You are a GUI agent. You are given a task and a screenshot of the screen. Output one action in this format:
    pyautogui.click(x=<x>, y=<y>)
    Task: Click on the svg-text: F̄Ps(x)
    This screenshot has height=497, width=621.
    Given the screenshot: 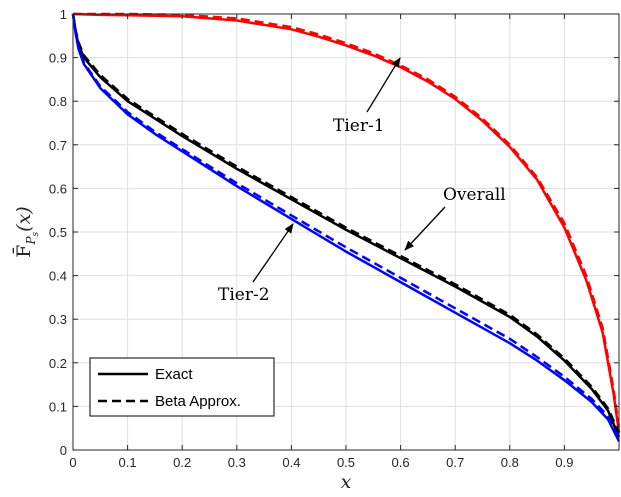 What is the action you would take?
    pyautogui.click(x=26, y=231)
    